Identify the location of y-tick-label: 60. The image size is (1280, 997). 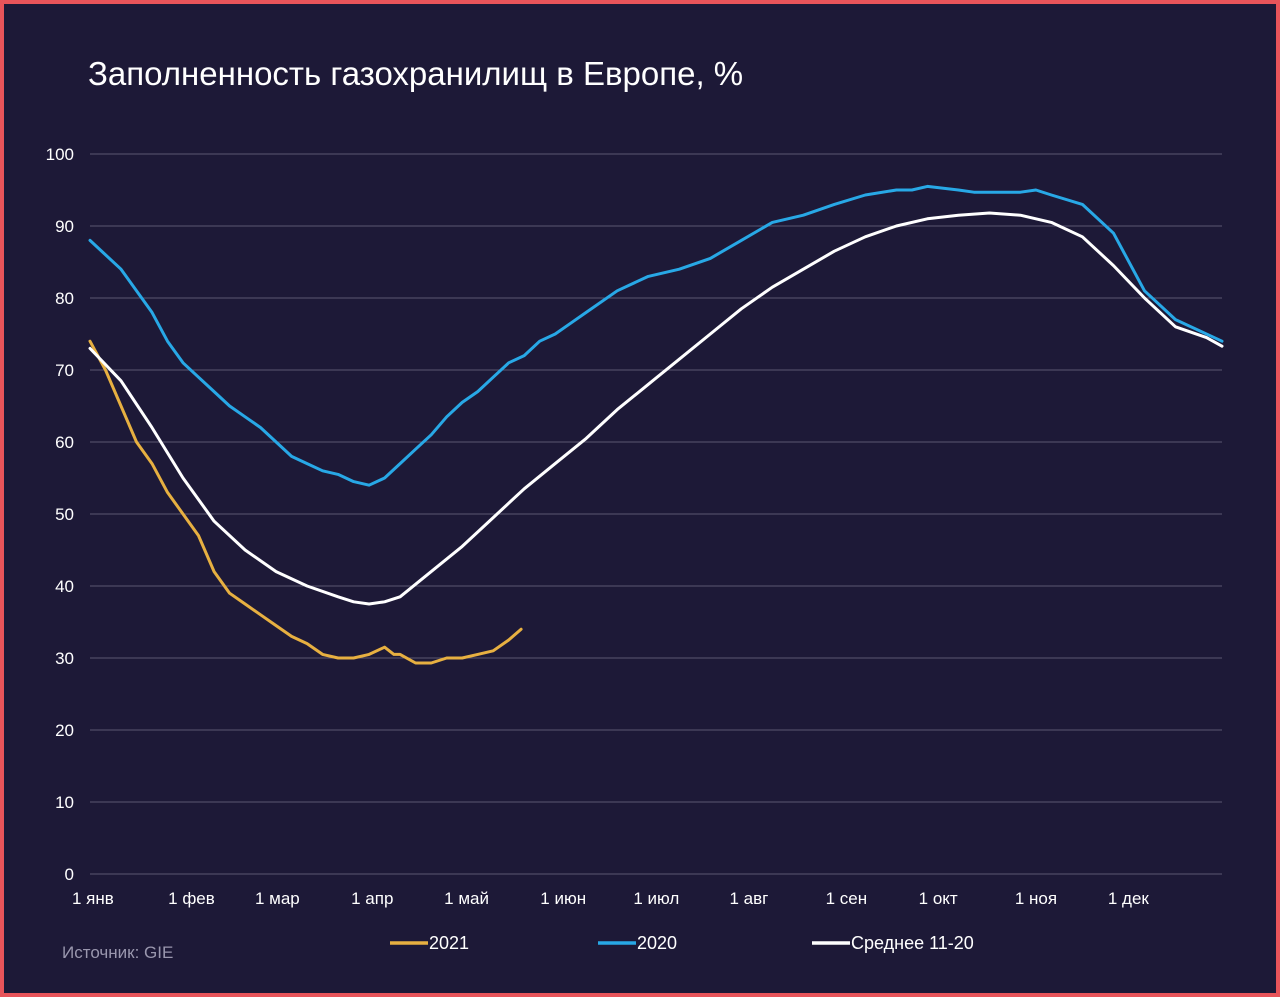
(64, 442).